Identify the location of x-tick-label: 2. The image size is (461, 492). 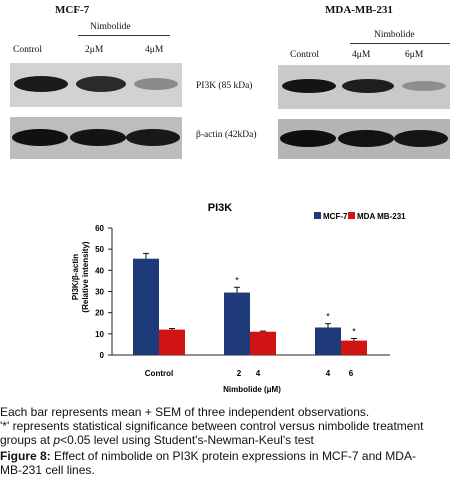
(239, 373).